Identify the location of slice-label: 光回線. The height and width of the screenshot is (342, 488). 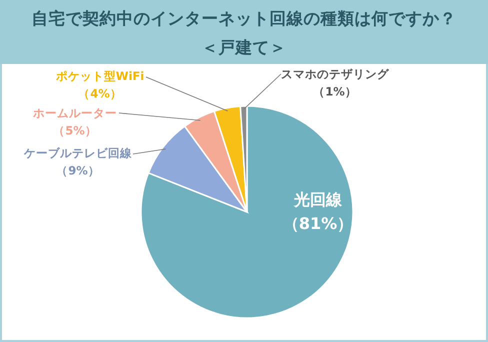
(318, 199).